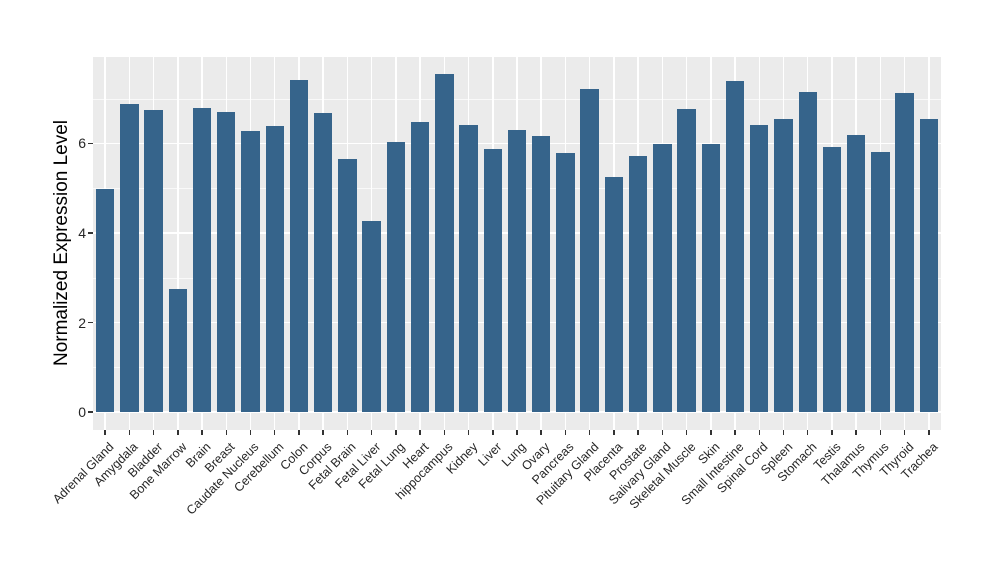  What do you see at coordinates (82, 412) in the screenshot?
I see `y-tick-label: 0` at bounding box center [82, 412].